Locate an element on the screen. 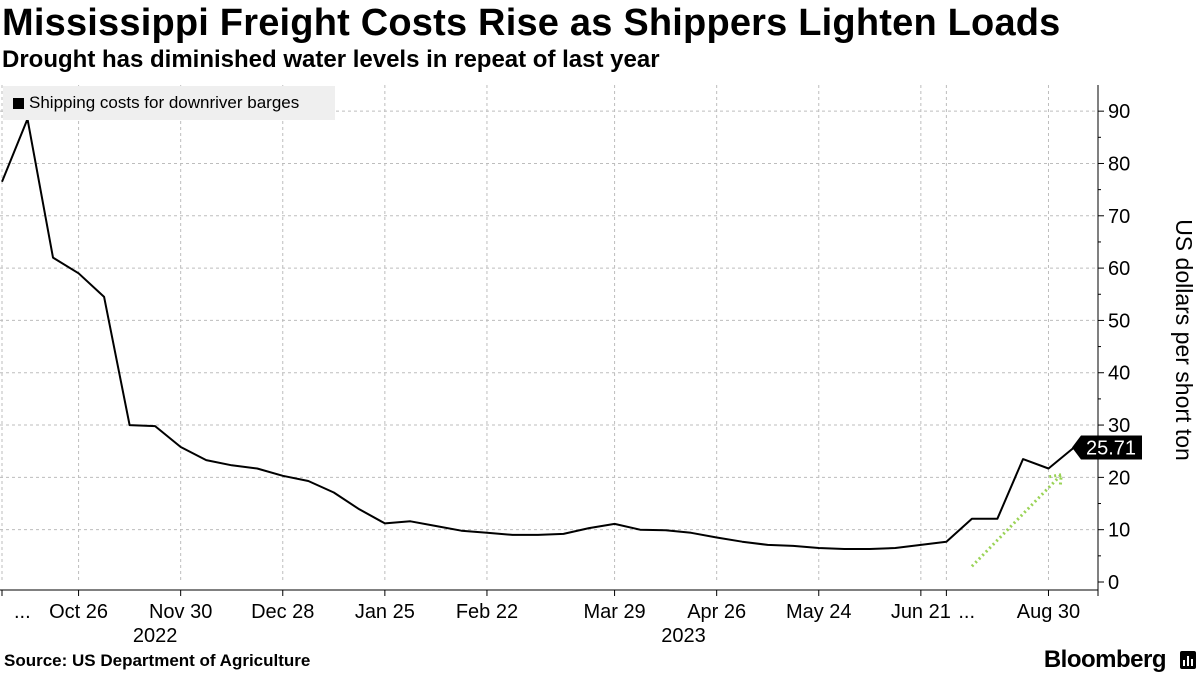  trend-arrow-head is located at coordinates (1055, 479).